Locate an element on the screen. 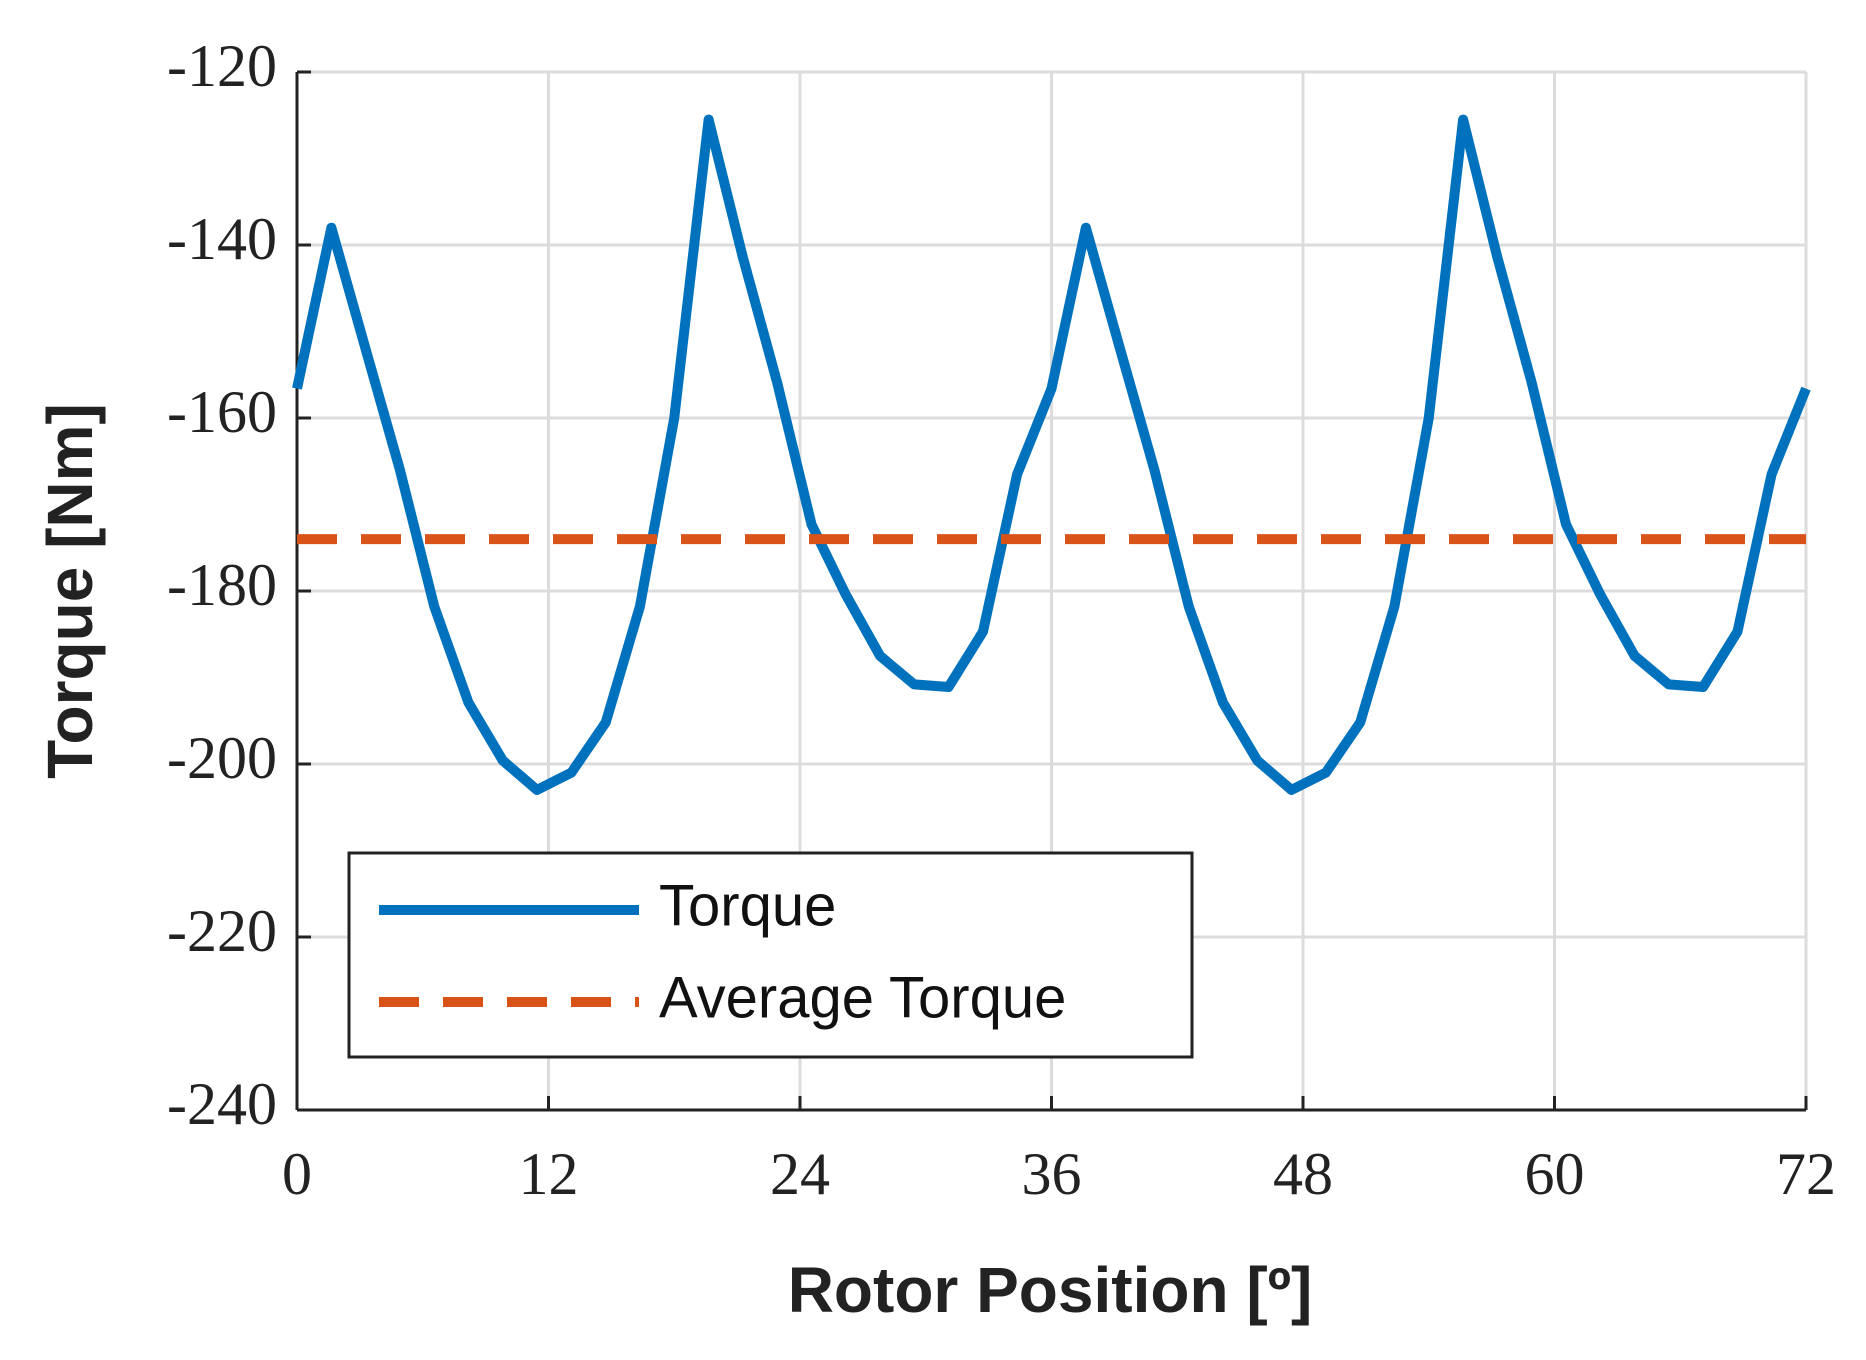  y-tick-label: -140 is located at coordinates (222, 239).